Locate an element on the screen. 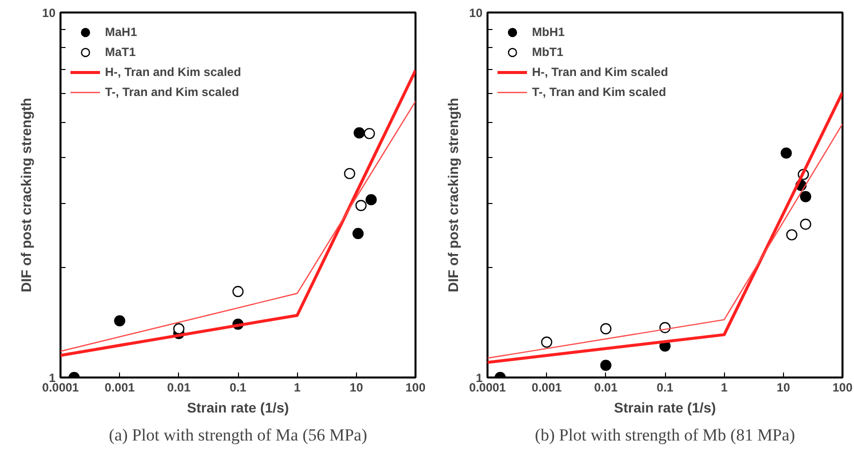  legend-label: MbH1 is located at coordinates (548, 32).